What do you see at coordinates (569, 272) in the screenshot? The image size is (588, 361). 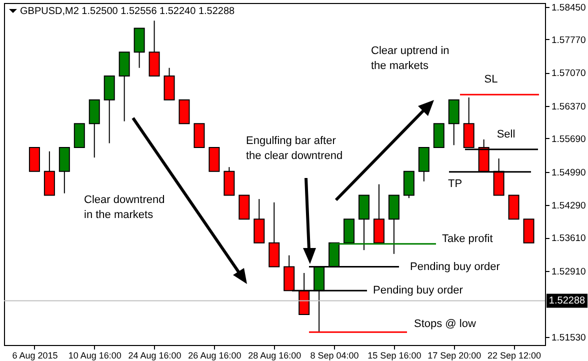 I see `y-tick-label: 1.52910` at bounding box center [569, 272].